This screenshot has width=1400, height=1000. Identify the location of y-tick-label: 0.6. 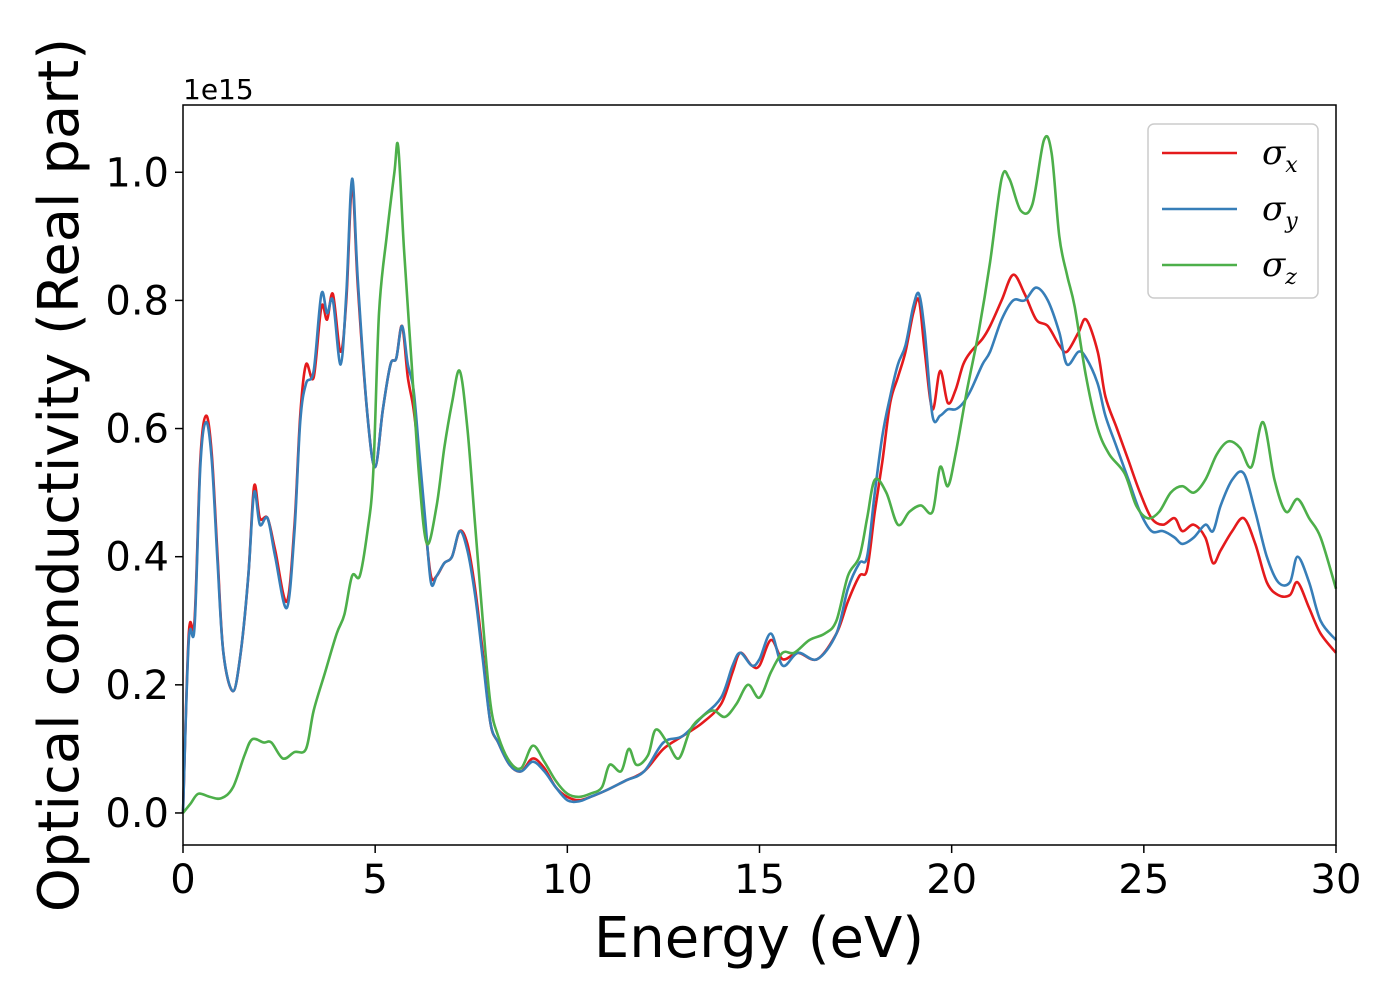
(137, 430).